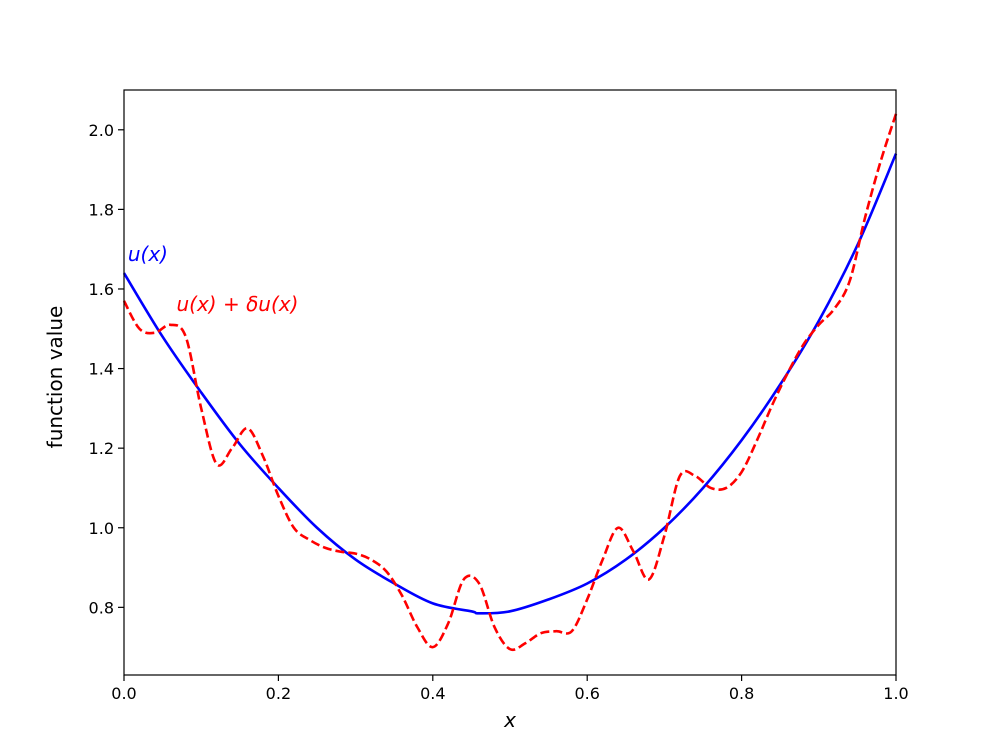  I want to click on annotations-layer: u(x) u(x) + δu(x), so click(213, 279).